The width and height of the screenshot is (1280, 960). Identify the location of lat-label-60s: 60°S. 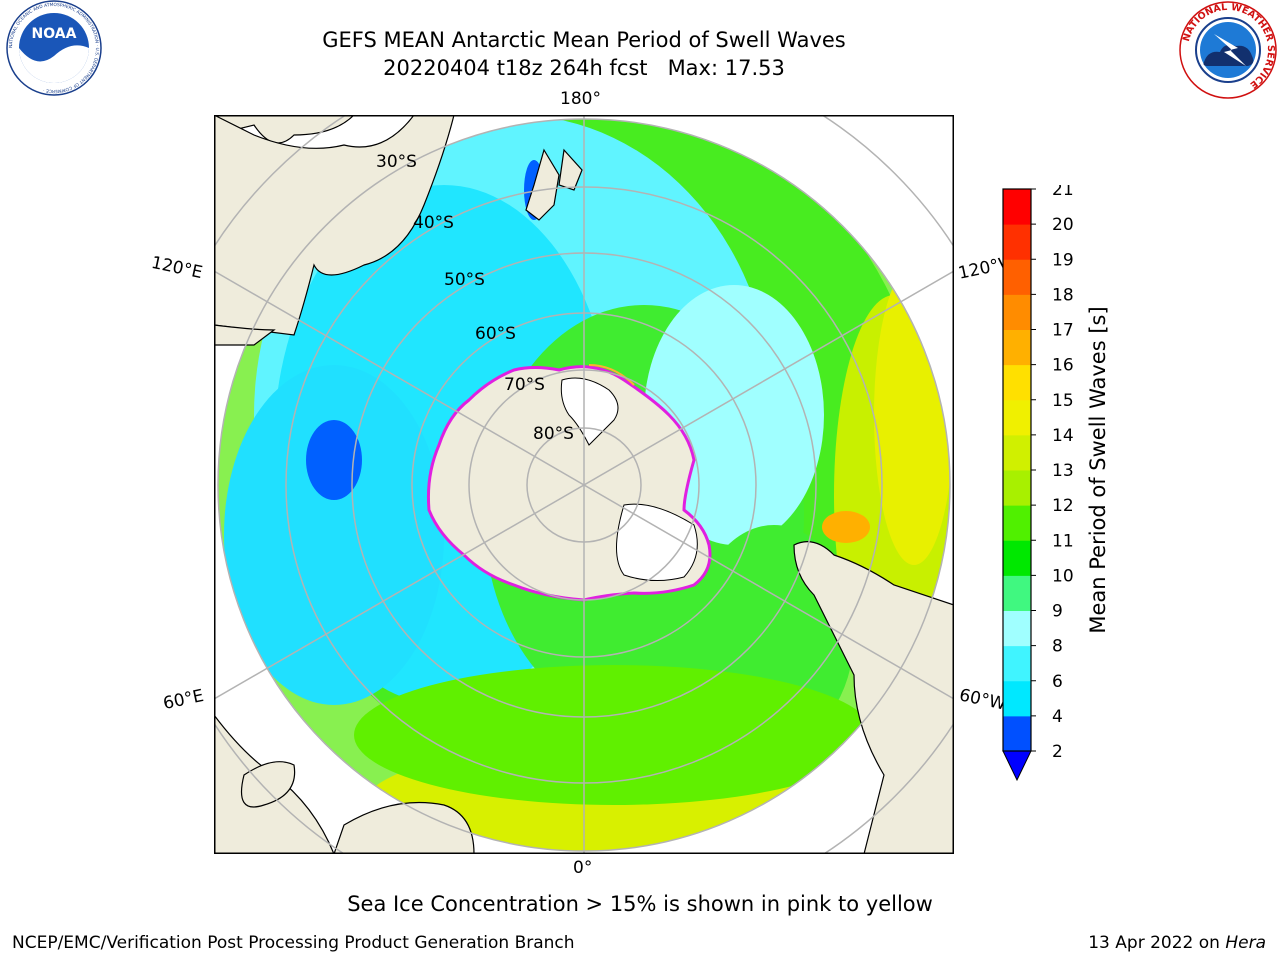
(495, 334).